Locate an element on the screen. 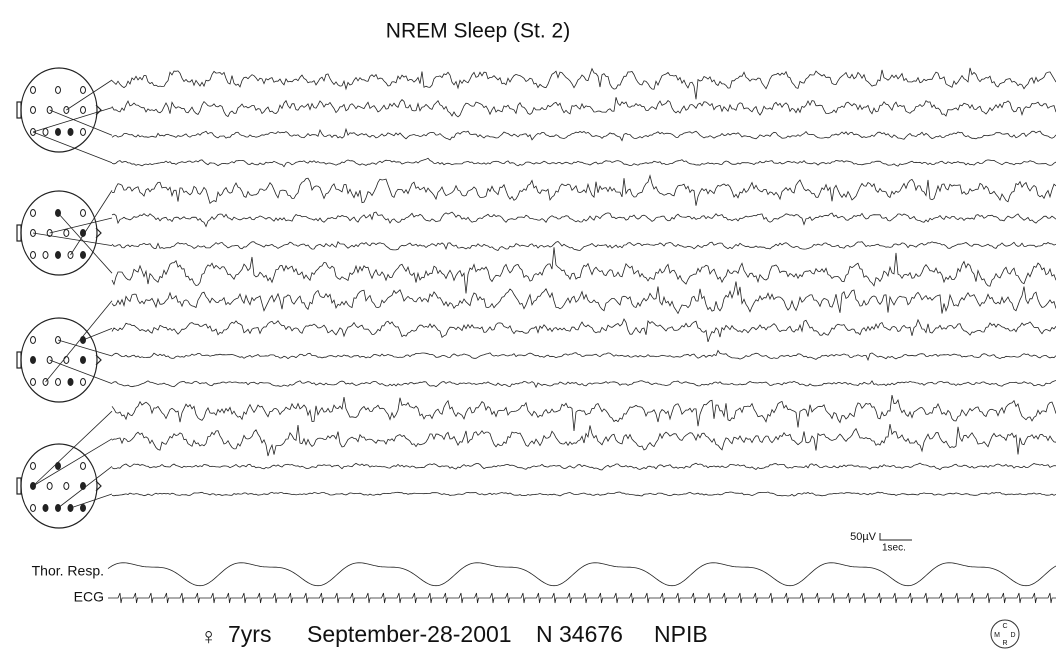  scale-amplitude: 50µV is located at coordinates (863, 537).